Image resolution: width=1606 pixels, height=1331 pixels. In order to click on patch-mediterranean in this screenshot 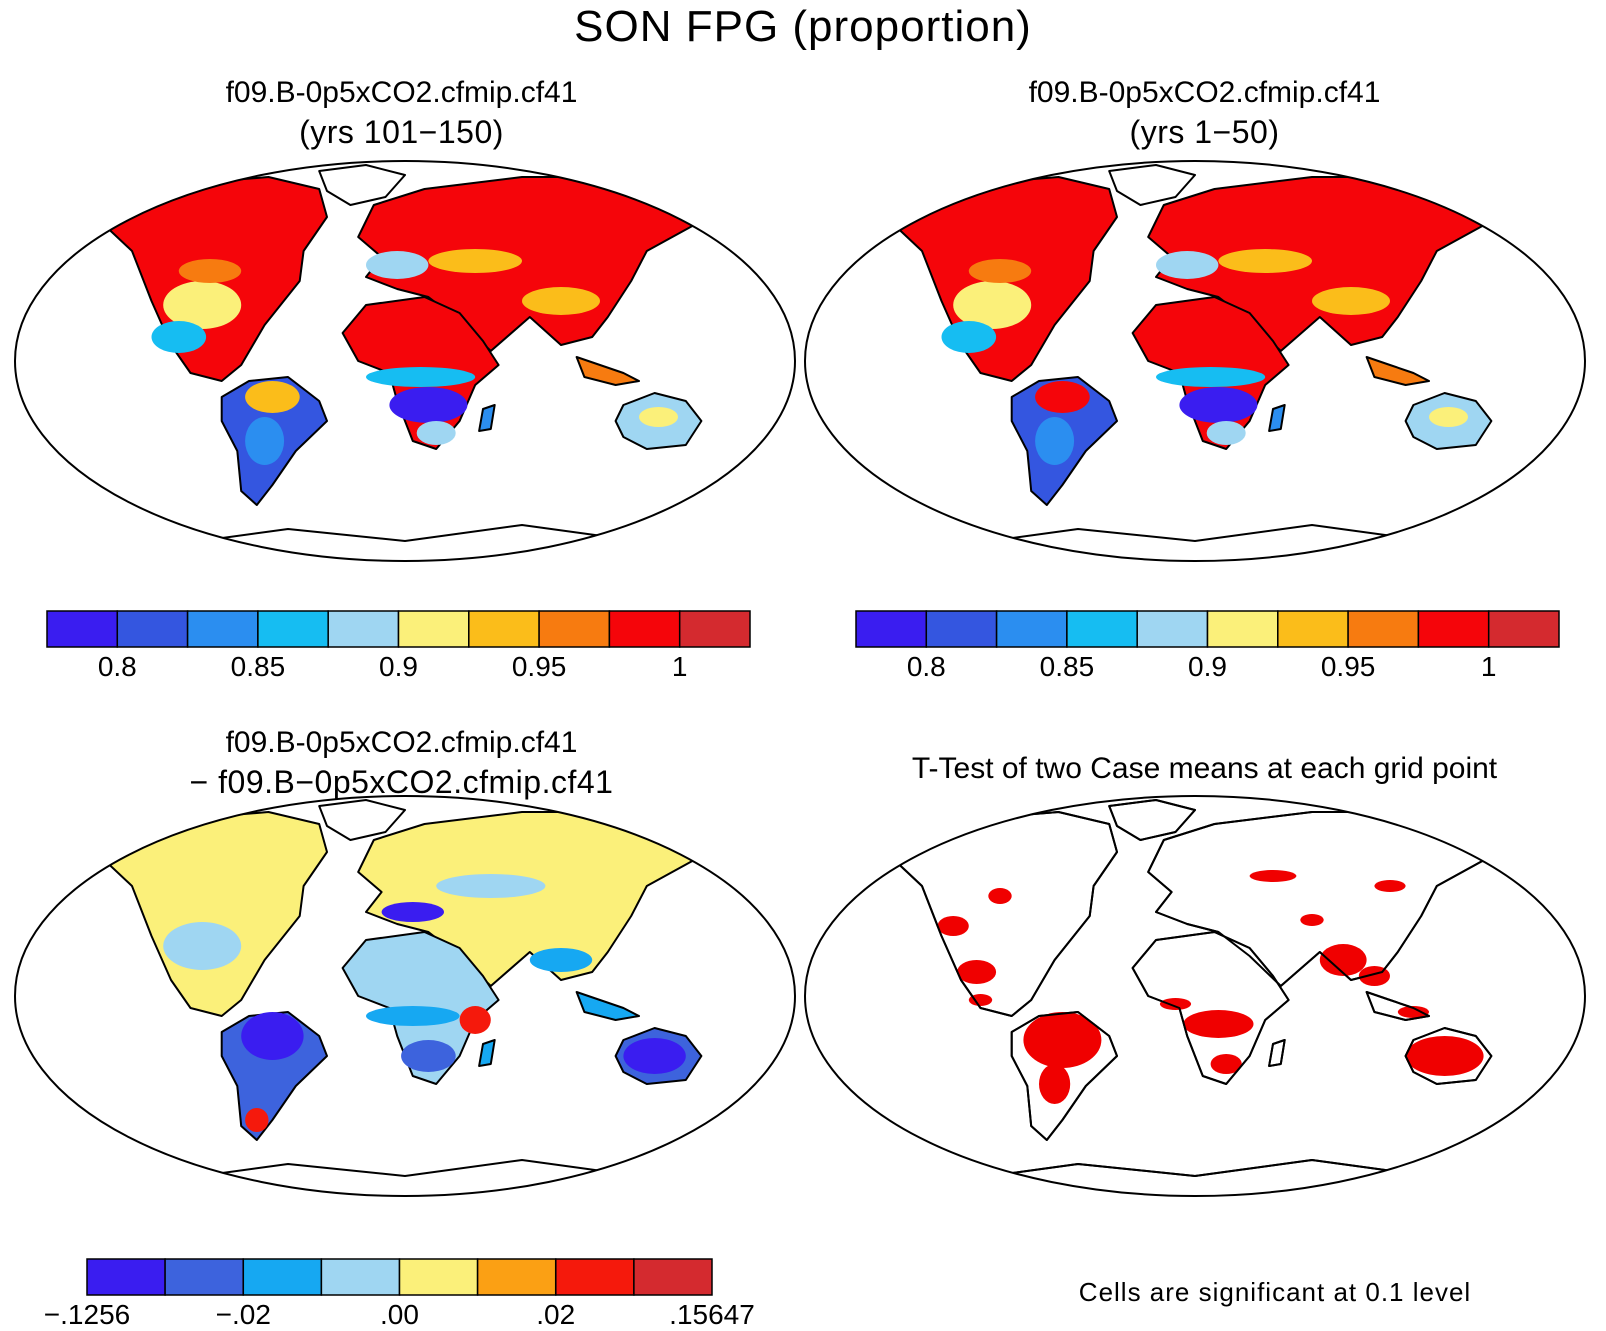, I will do `click(412, 912)`.